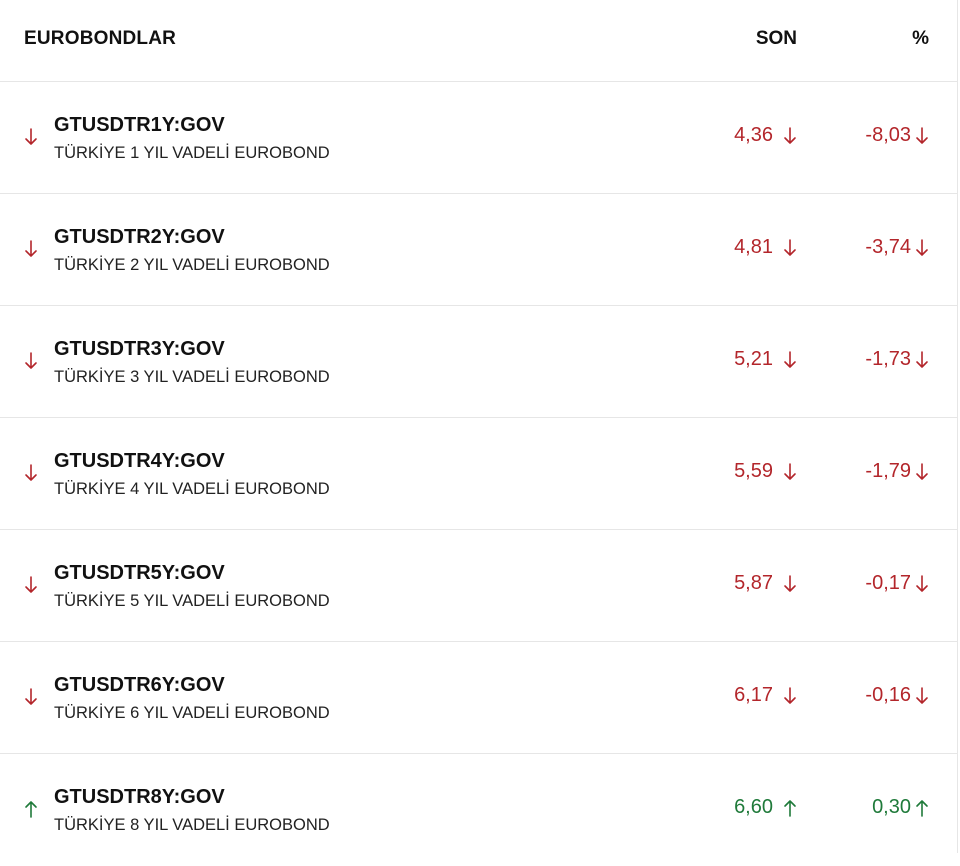 This screenshot has width=960, height=866. Describe the element at coordinates (139, 685) in the screenshot. I see `bond-symbol: GTUSDTR6Y:GOV` at that location.